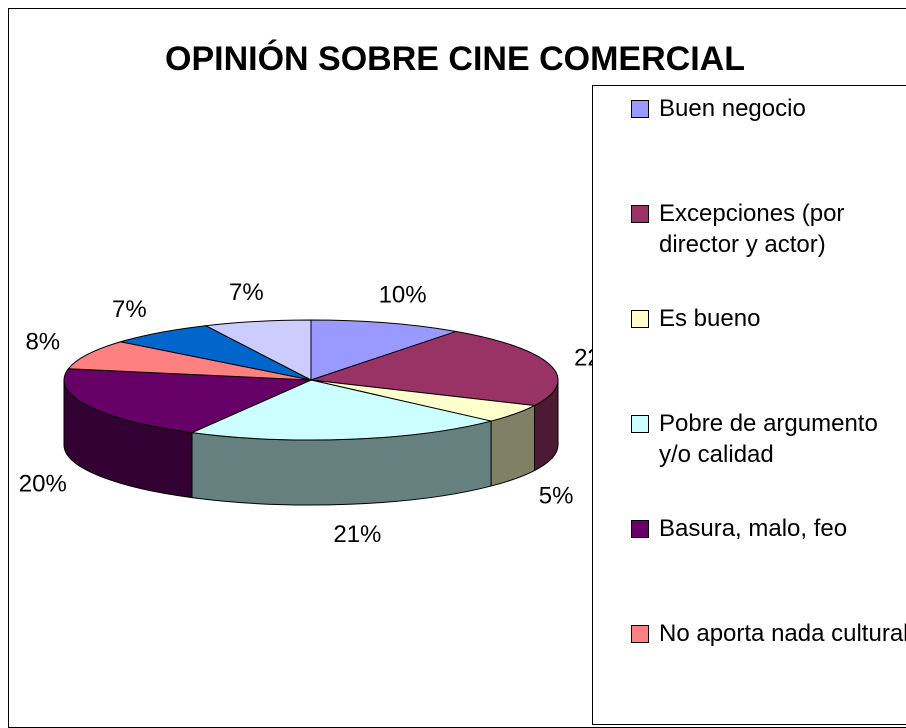 The image size is (906, 728). Describe the element at coordinates (43, 483) in the screenshot. I see `data-label: 20%` at that location.